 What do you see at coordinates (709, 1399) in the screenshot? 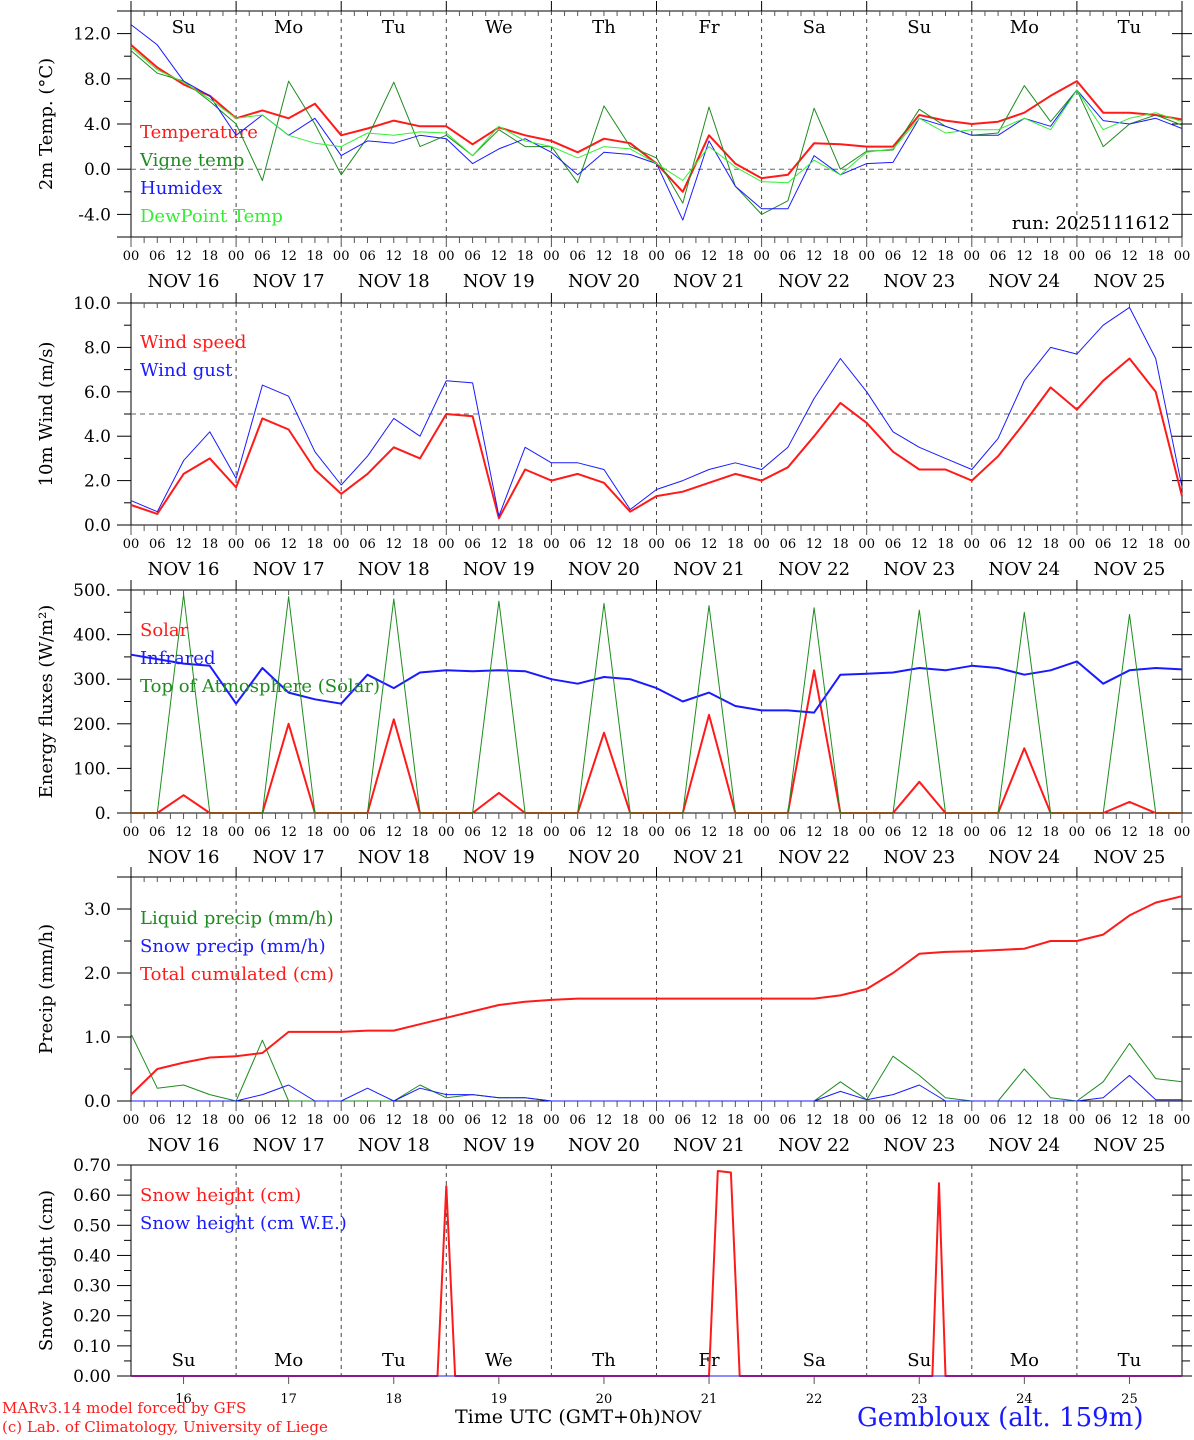
I see `x-day-number: 21` at bounding box center [709, 1399].